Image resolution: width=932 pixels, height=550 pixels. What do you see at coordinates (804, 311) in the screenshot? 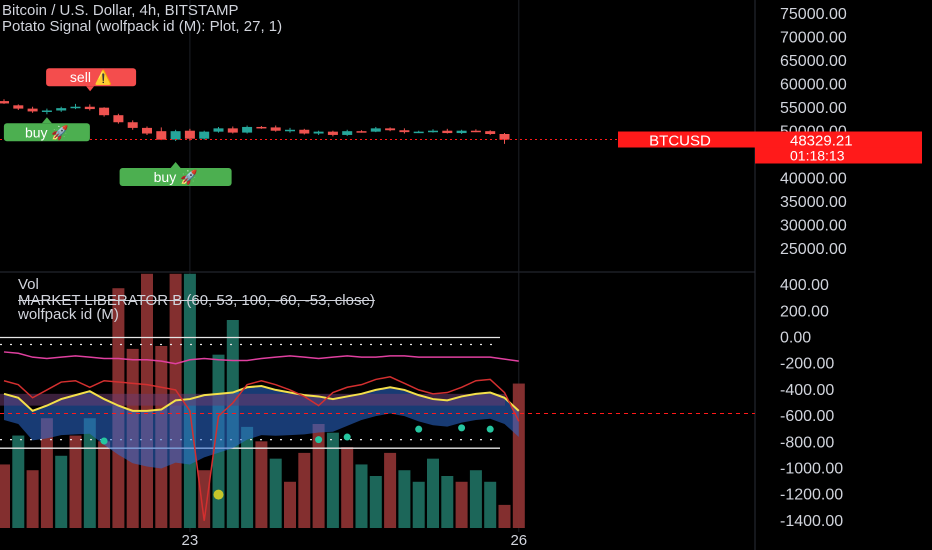
I see `vol-tick-label: 200.00` at bounding box center [804, 311].